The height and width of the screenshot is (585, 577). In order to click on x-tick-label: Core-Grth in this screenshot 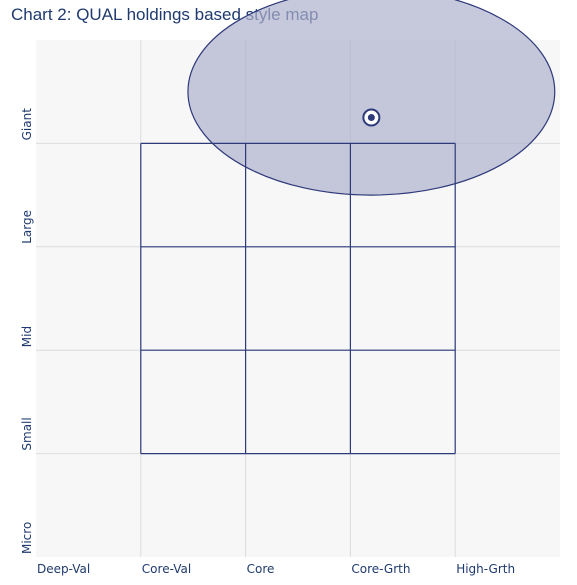, I will do `click(380, 569)`.